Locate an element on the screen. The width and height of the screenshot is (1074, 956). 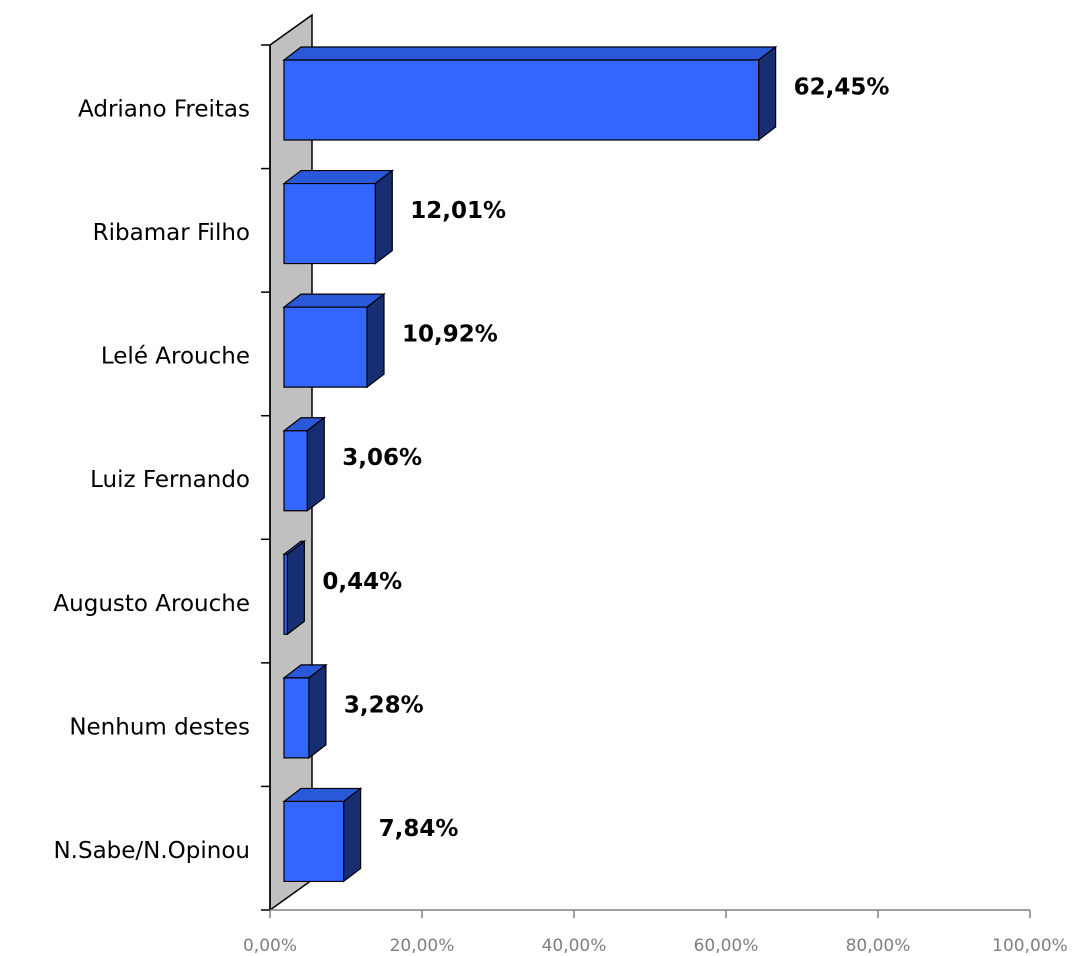
data-label: 10,92% is located at coordinates (450, 335).